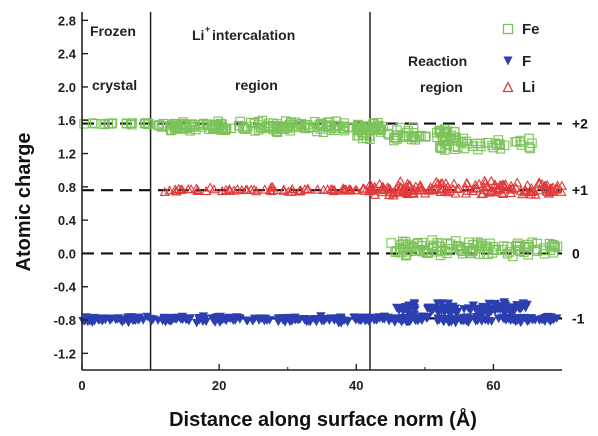  Describe the element at coordinates (323, 419) in the screenshot. I see `x-axis-title: Distance along surface norm (Å)` at that location.